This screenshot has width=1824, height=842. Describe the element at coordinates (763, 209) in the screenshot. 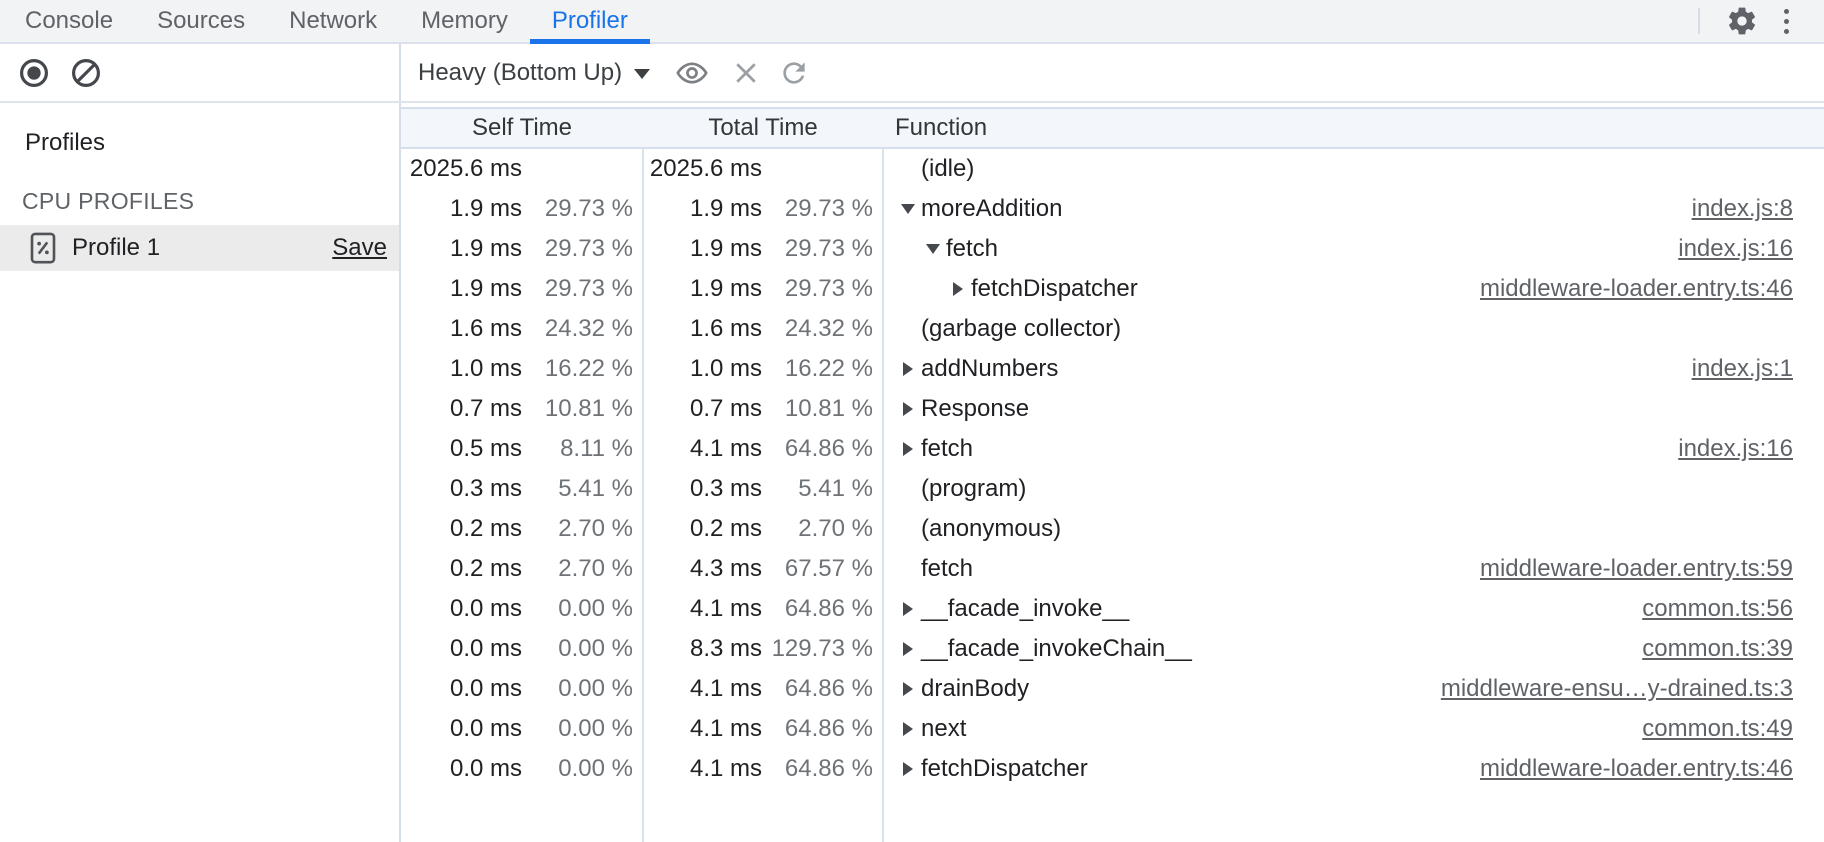

I see `total-time-cell: 1.9 ms 29.73 %` at that location.